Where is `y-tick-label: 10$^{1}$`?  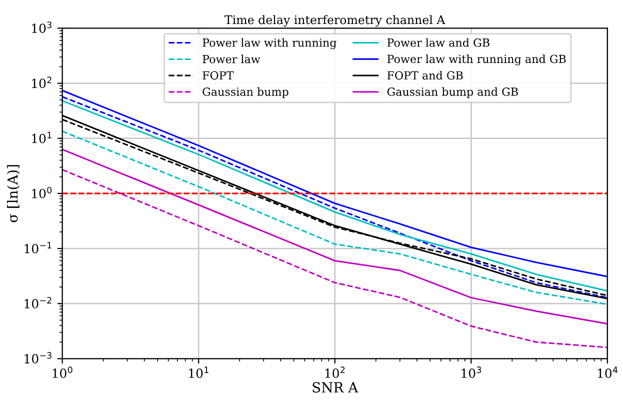
y-tick-label: 10$^{1}$ is located at coordinates (42, 138).